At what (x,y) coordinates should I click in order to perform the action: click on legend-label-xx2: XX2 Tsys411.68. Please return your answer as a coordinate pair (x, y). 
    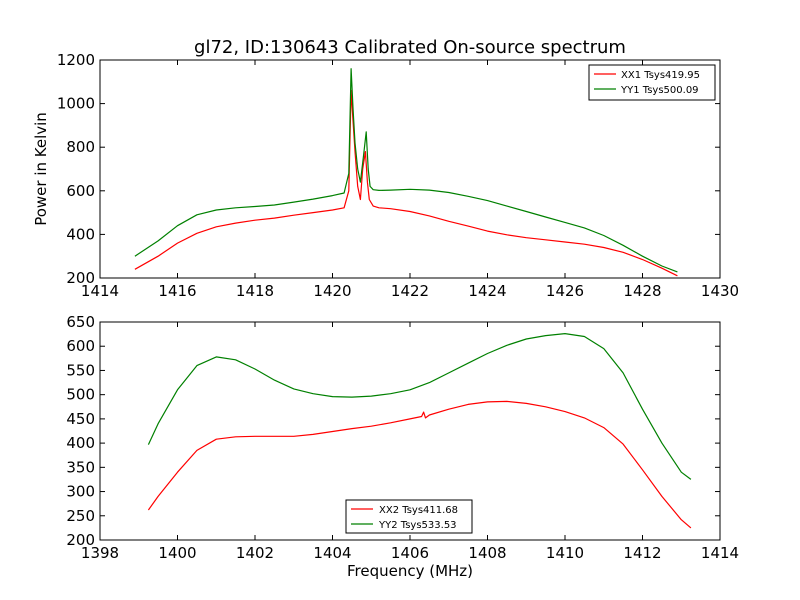
    Looking at the image, I should click on (418, 510).